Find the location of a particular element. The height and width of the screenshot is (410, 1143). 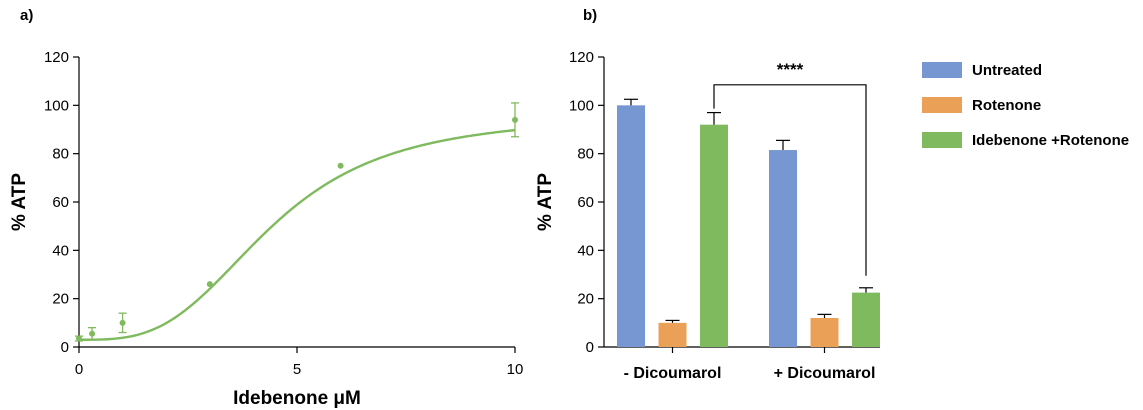

a-y-tick-label: 20 is located at coordinates (60, 299).